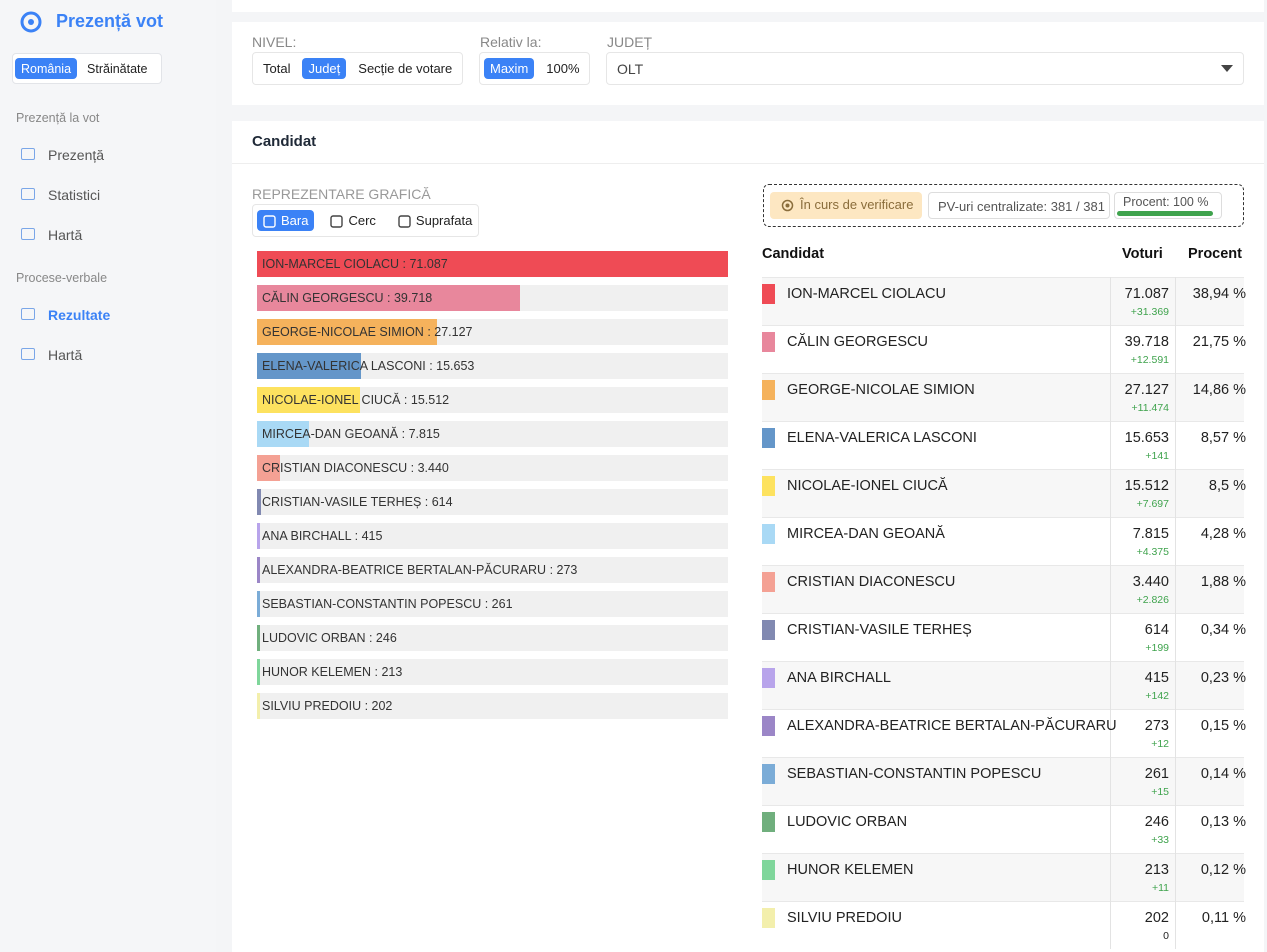  Describe the element at coordinates (405, 68) in the screenshot. I see `toggle-option: Secție de votare` at that location.